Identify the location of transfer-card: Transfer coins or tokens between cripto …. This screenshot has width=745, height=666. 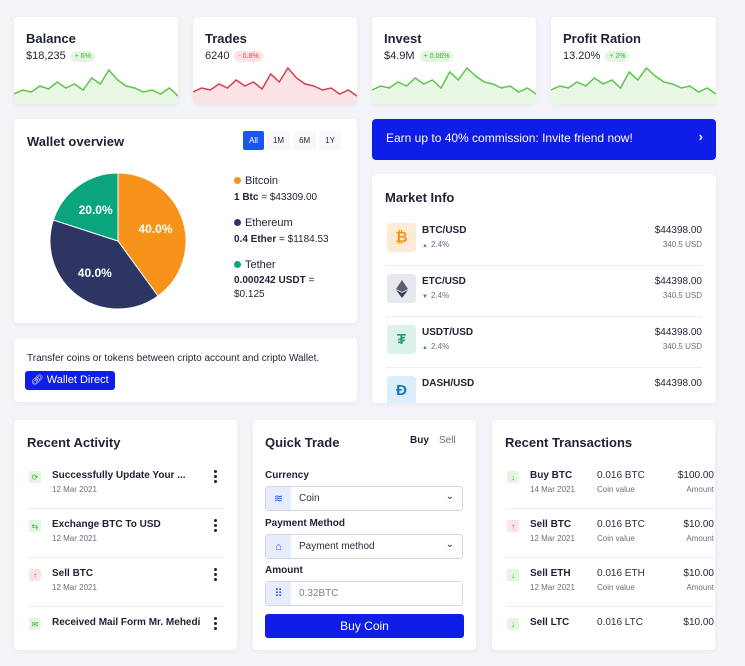
(185, 370).